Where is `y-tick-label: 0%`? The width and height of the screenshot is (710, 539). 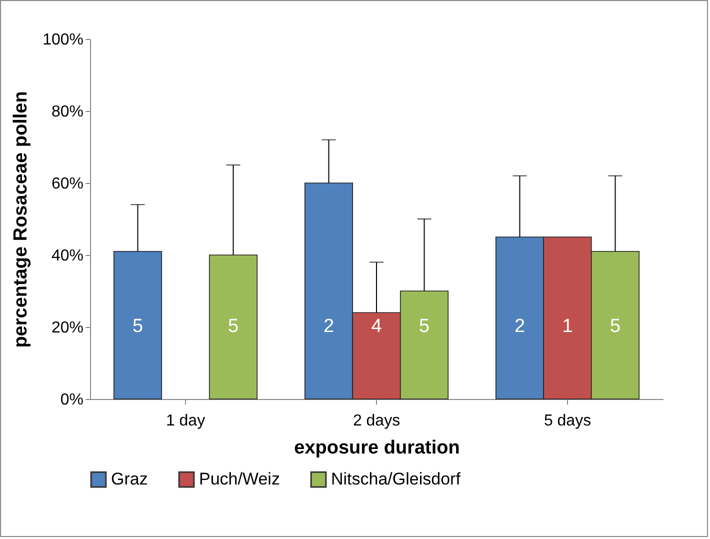
y-tick-label: 0% is located at coordinates (72, 400).